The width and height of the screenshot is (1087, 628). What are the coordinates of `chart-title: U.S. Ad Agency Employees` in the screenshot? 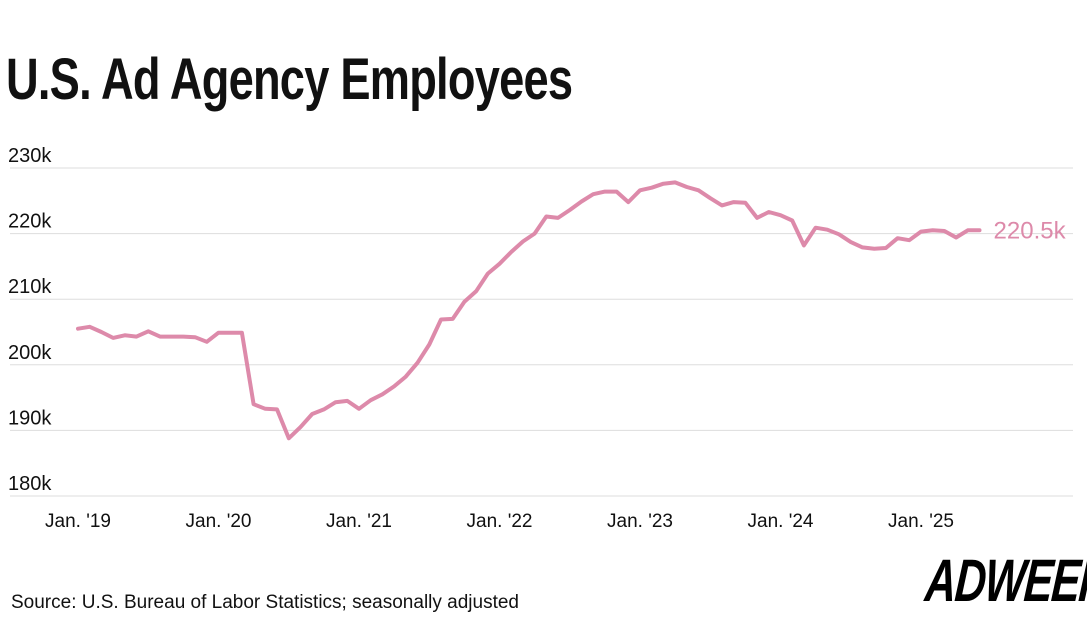 It's located at (289, 79).